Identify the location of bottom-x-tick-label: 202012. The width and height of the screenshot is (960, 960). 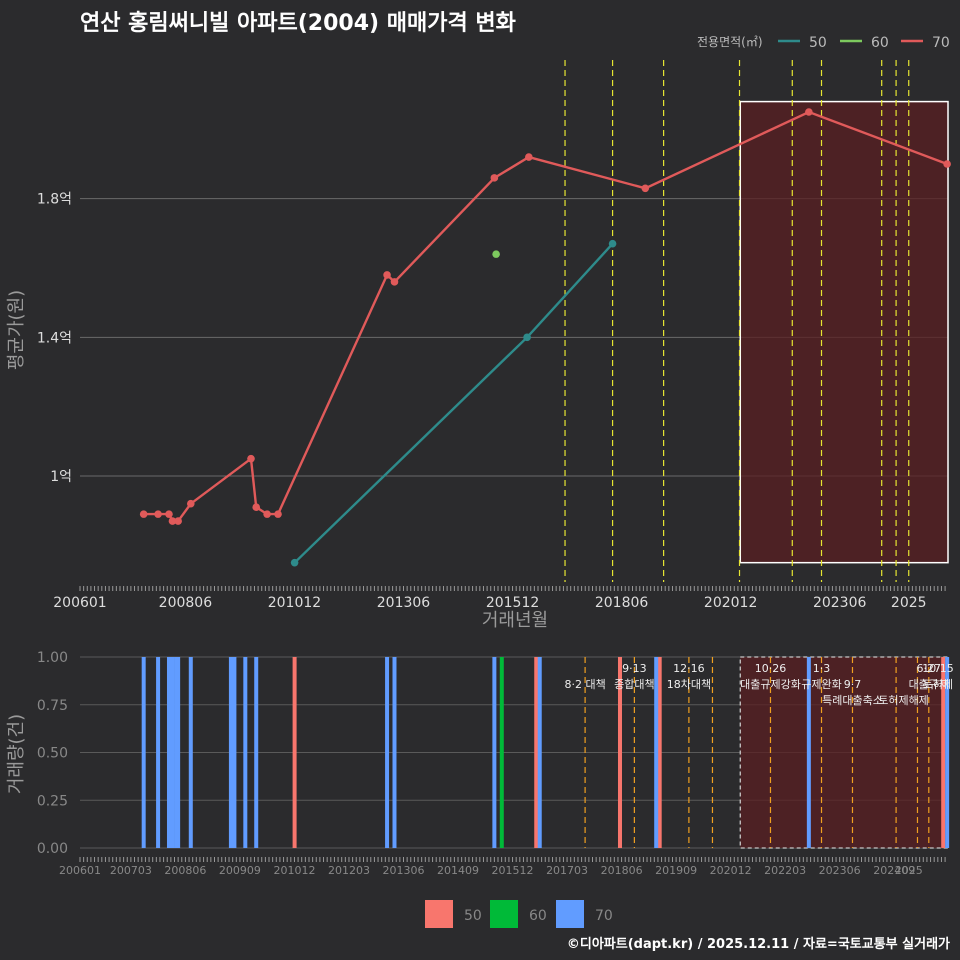
(731, 870).